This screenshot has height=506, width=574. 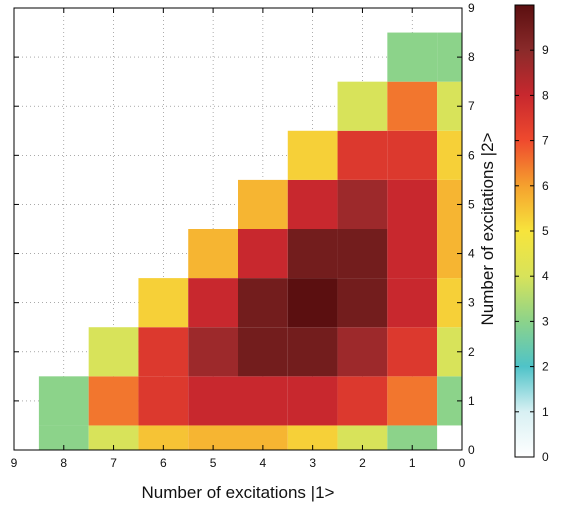 What do you see at coordinates (545, 95) in the screenshot?
I see `colorbar-tick-label: 8` at bounding box center [545, 95].